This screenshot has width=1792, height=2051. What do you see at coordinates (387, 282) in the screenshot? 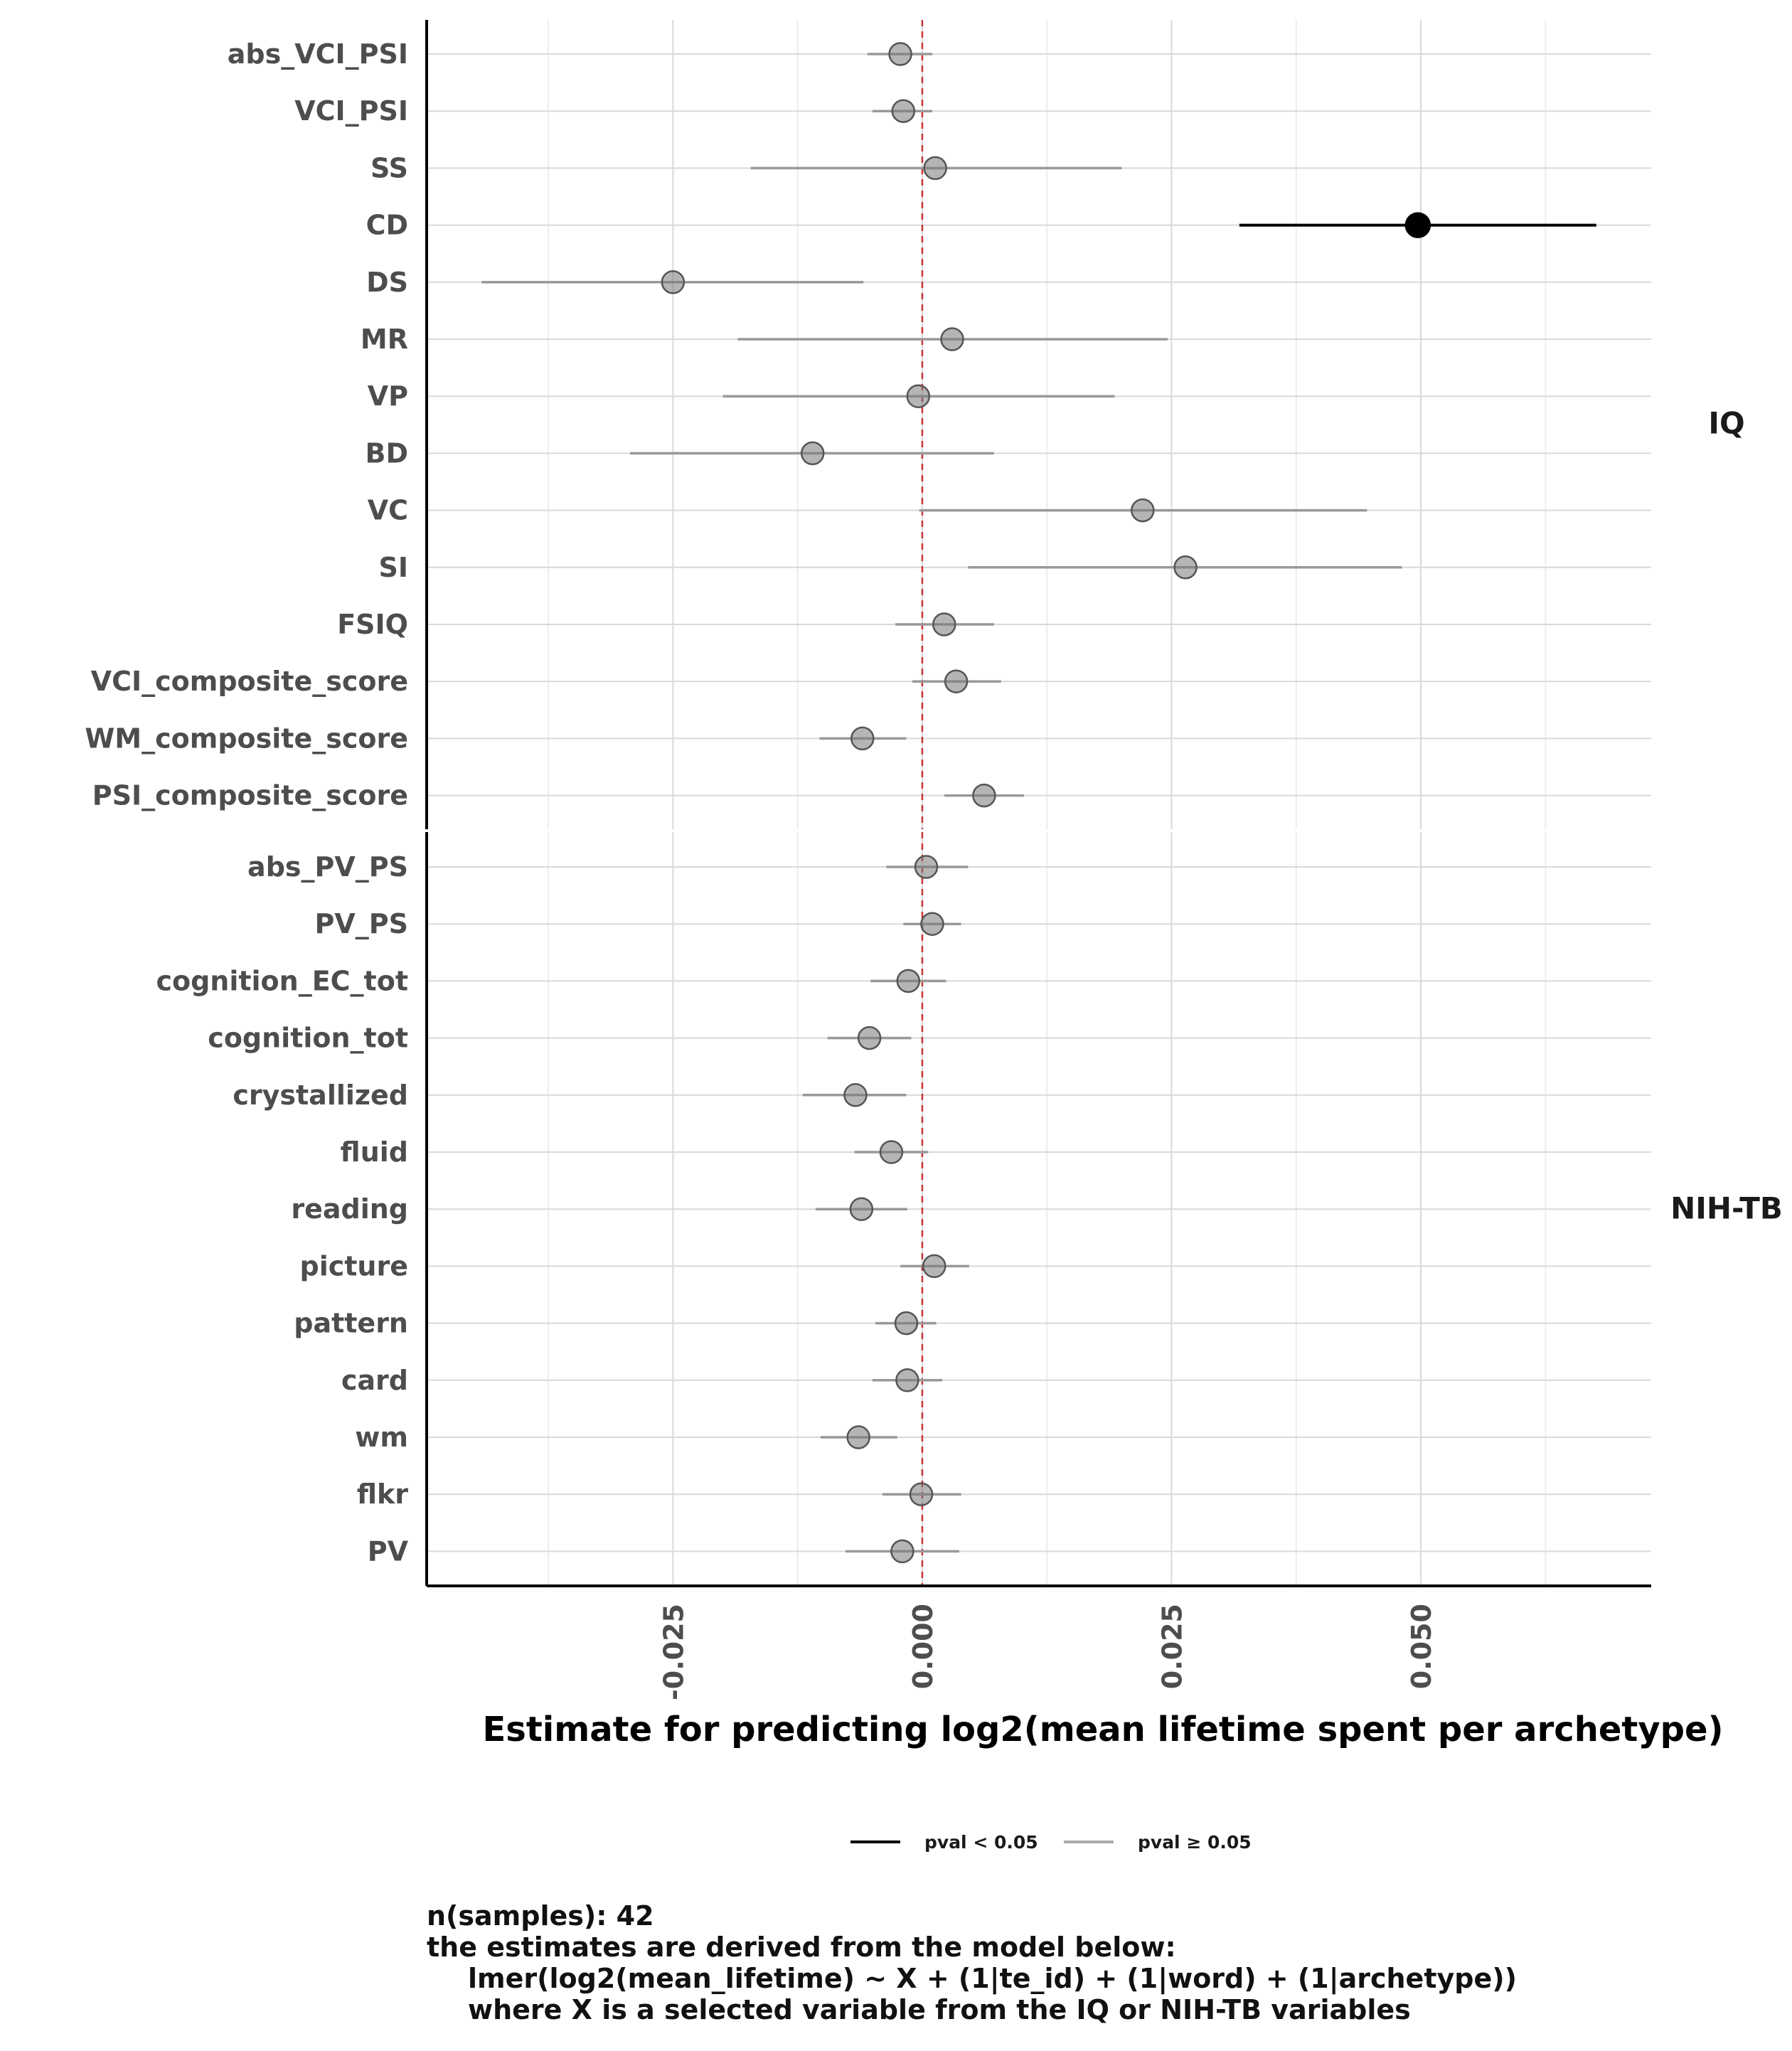
I see `y-tick-label: DS` at bounding box center [387, 282].